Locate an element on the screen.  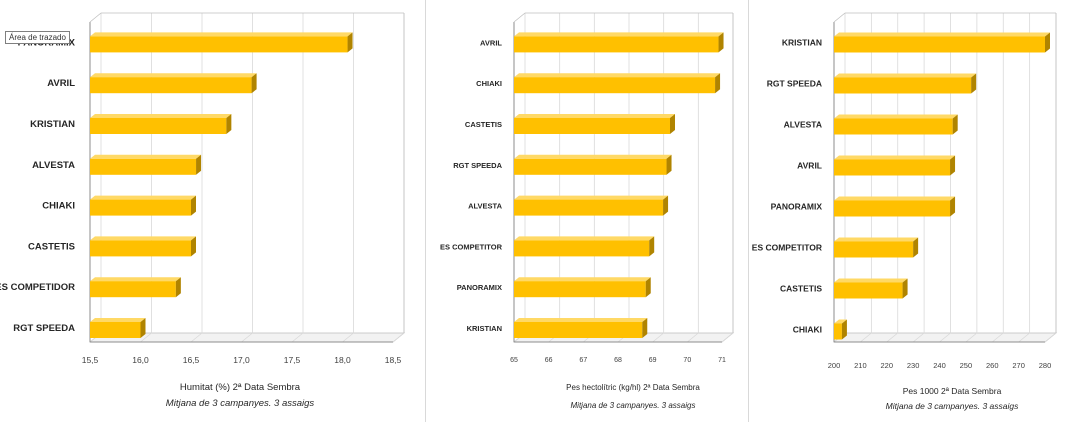
x-tick-label: 280 is located at coordinates (1045, 365).